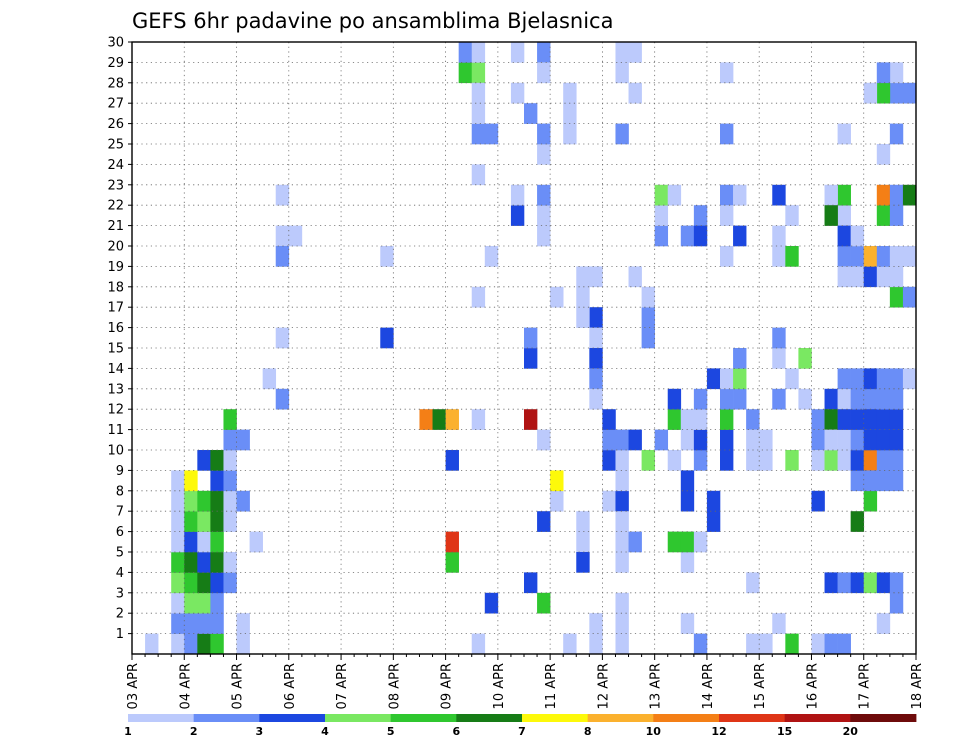  I want to click on y-tick-label: 1, so click(120, 634).